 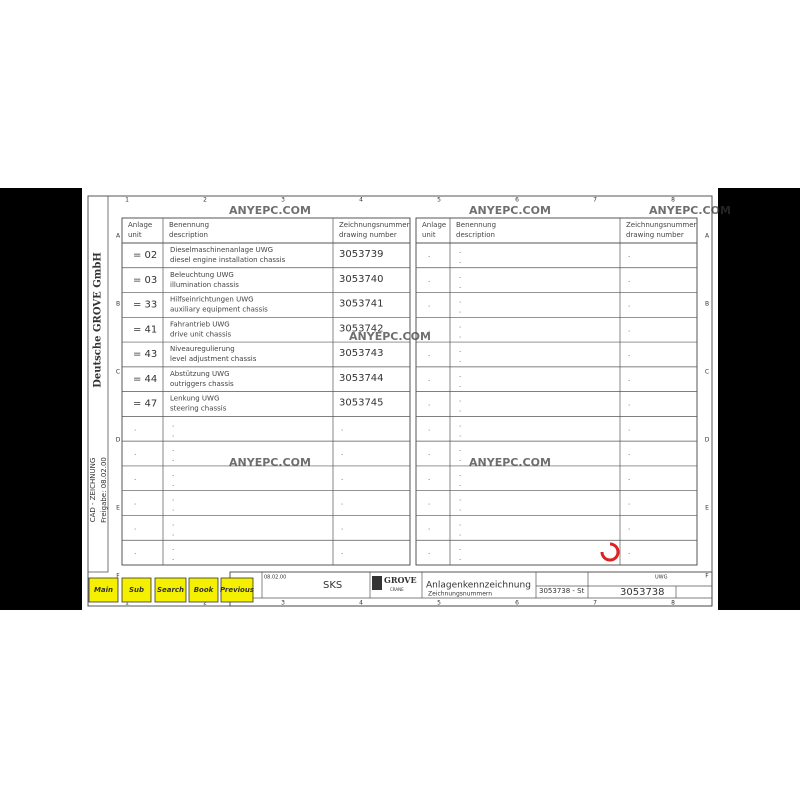 I want to click on side-strip, so click(x=98, y=384).